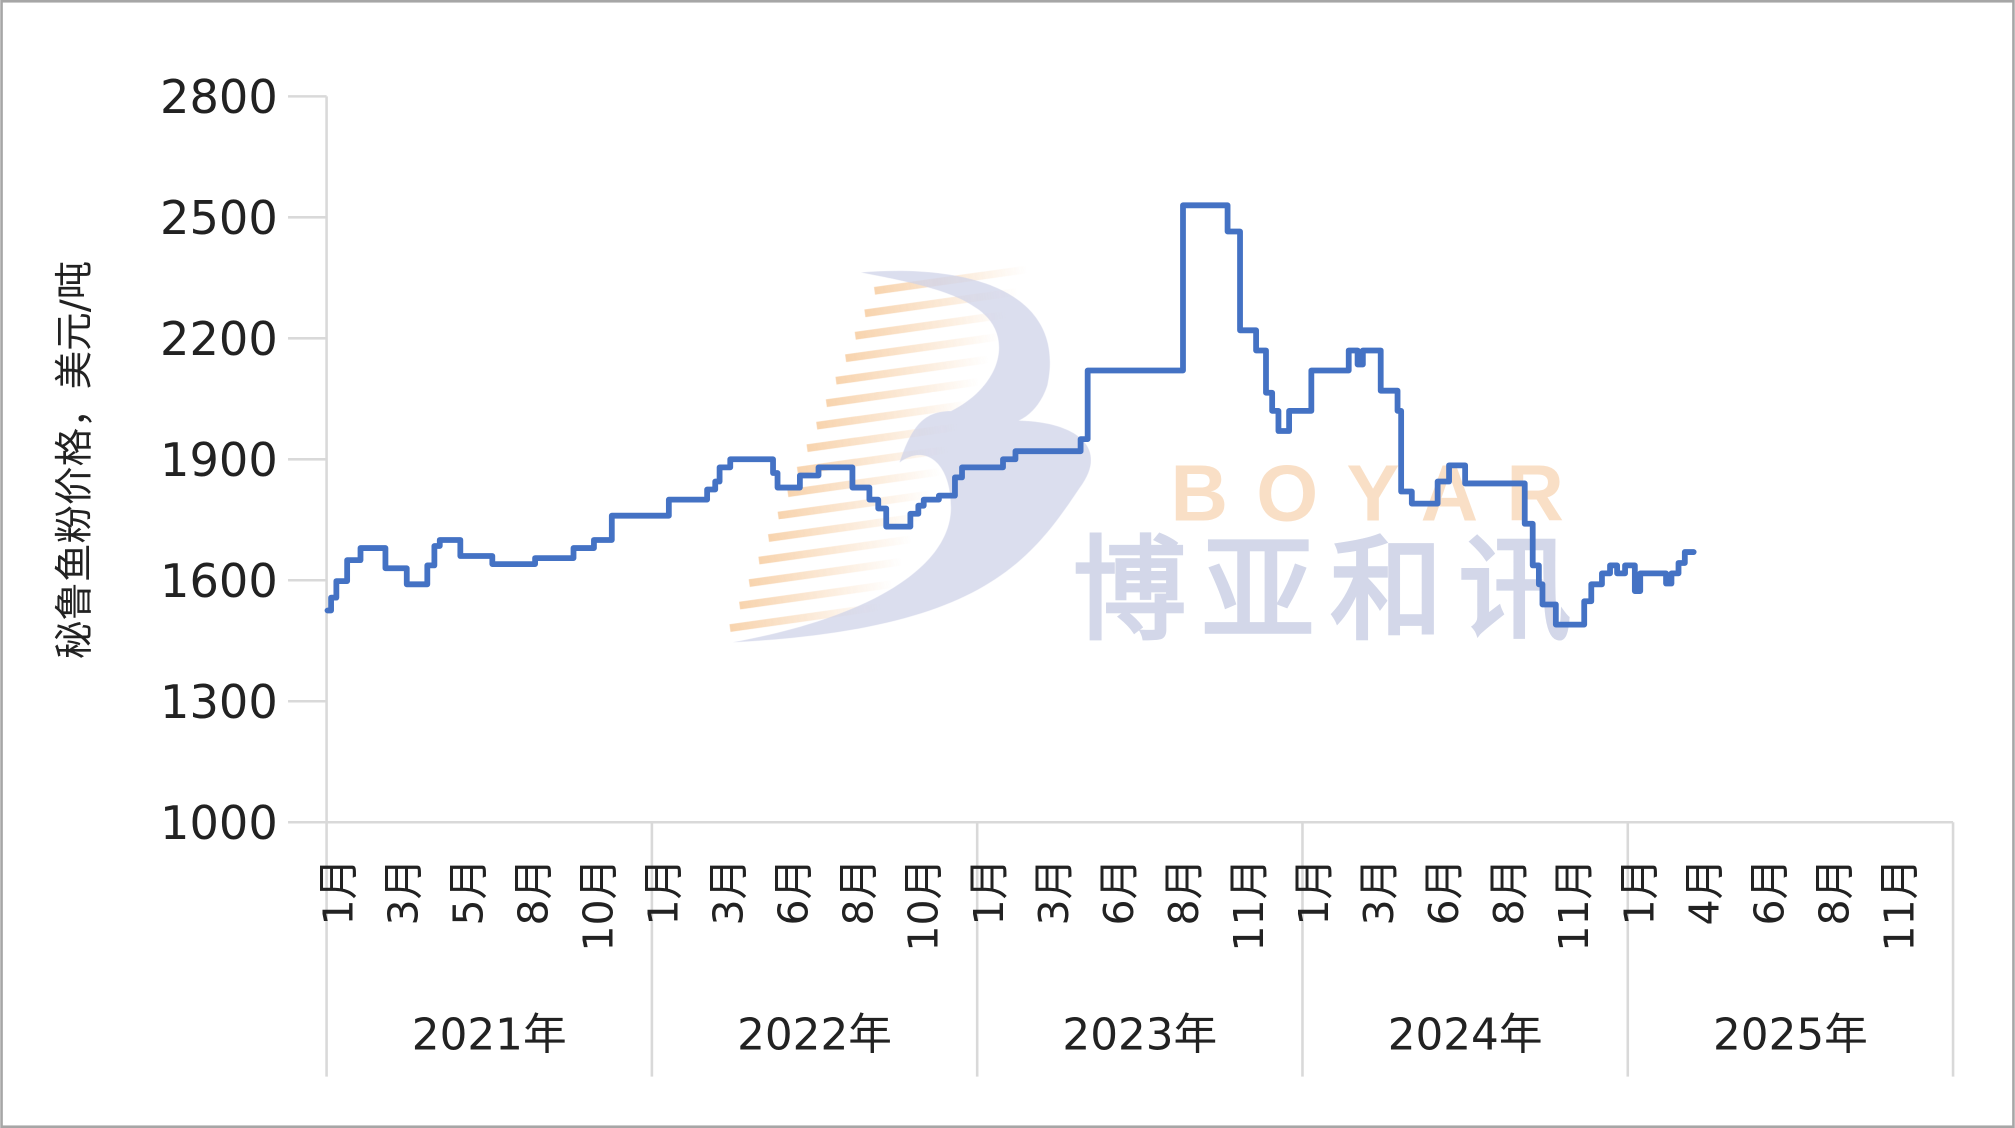 The height and width of the screenshot is (1128, 2015). Describe the element at coordinates (468, 891) in the screenshot. I see `month-label: 5月` at that location.